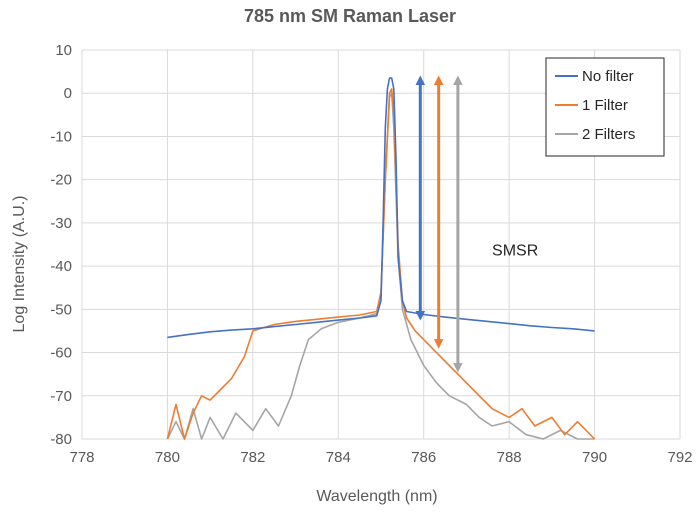  I want to click on y-tick-label: -30, so click(61, 223).